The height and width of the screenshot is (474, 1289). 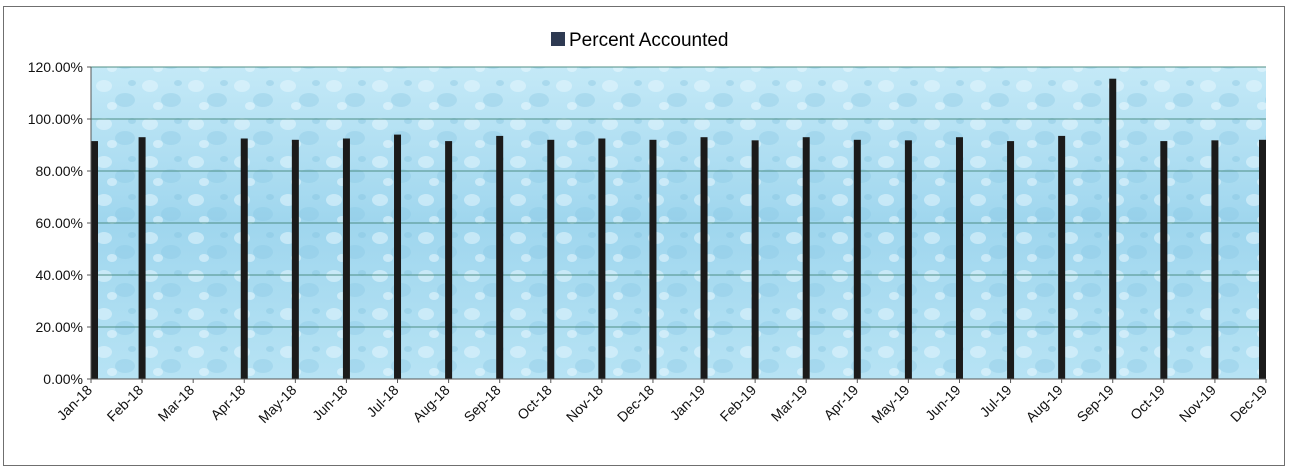 I want to click on x-tick-label: Dec-19, so click(x=1248, y=403).